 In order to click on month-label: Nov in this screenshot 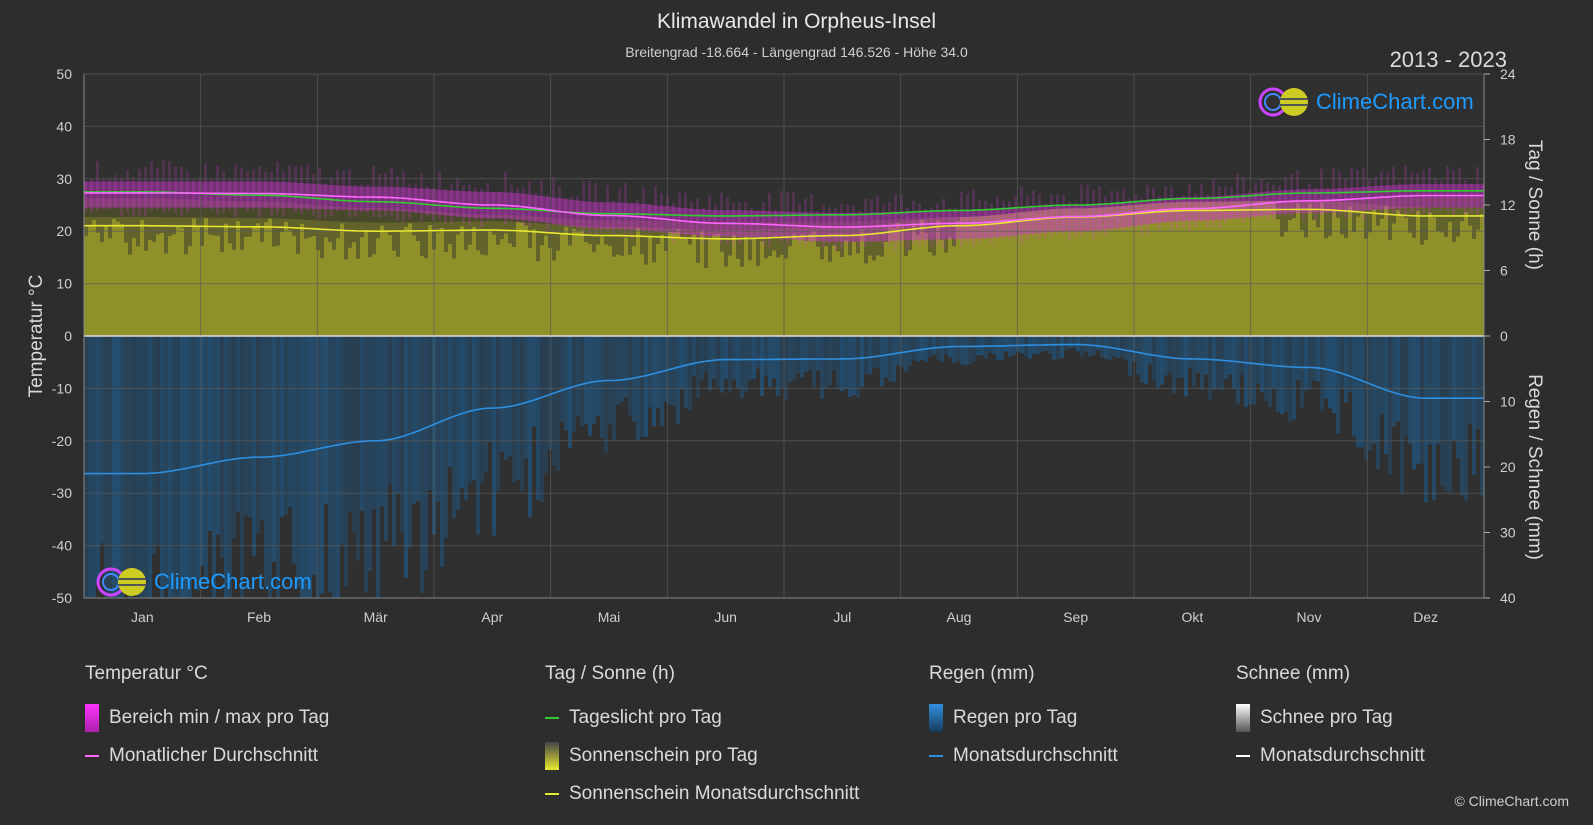, I will do `click(1309, 617)`.